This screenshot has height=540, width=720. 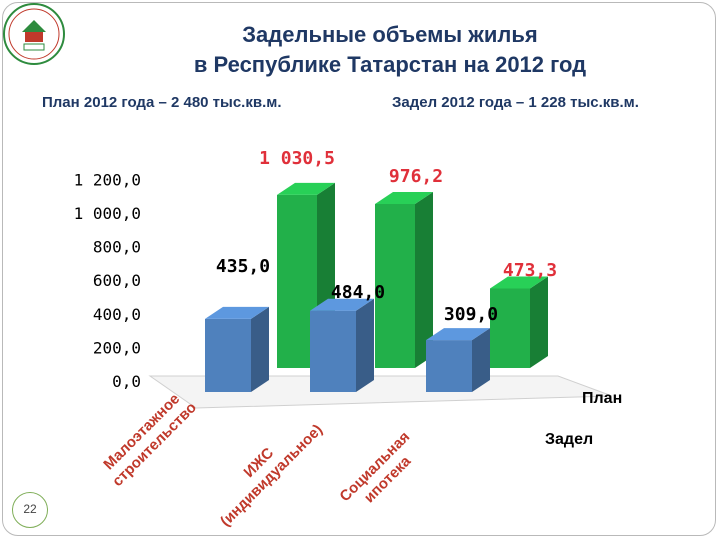 I want to click on plan-value-label: 976,2, so click(x=416, y=176).